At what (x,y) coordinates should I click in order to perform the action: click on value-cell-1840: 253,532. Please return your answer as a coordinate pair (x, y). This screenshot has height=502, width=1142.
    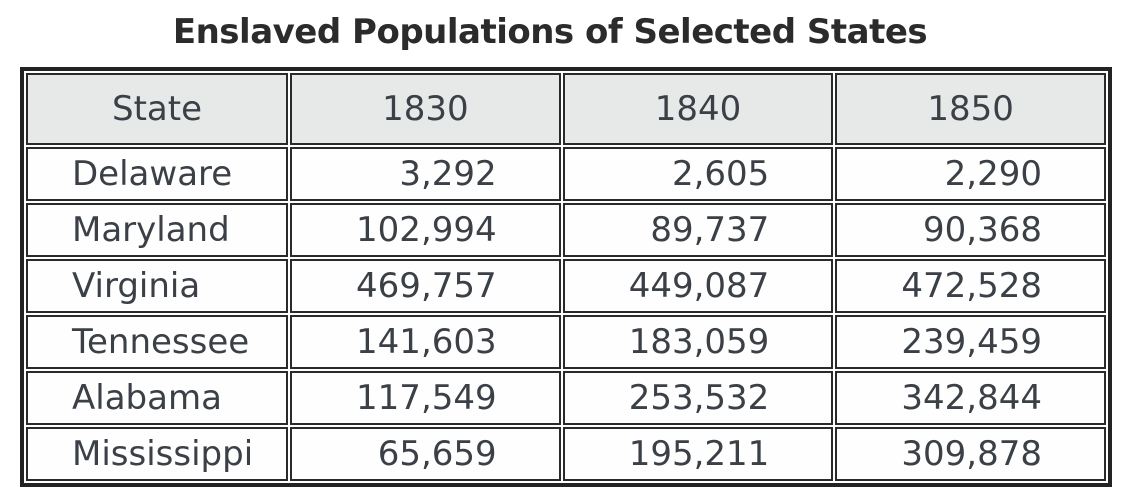
    Looking at the image, I should click on (698, 397).